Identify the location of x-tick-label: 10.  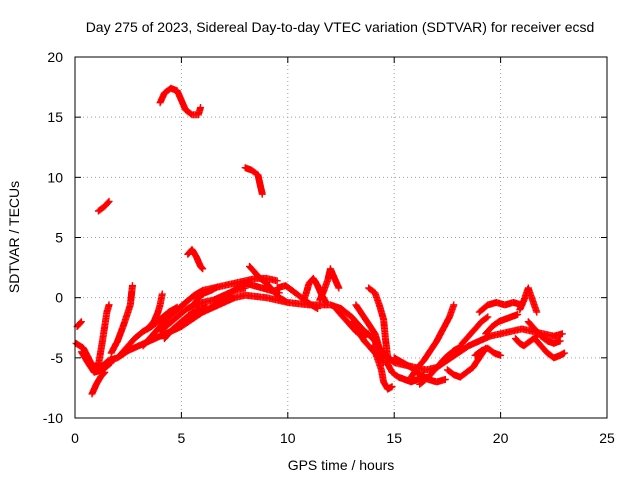
(288, 438).